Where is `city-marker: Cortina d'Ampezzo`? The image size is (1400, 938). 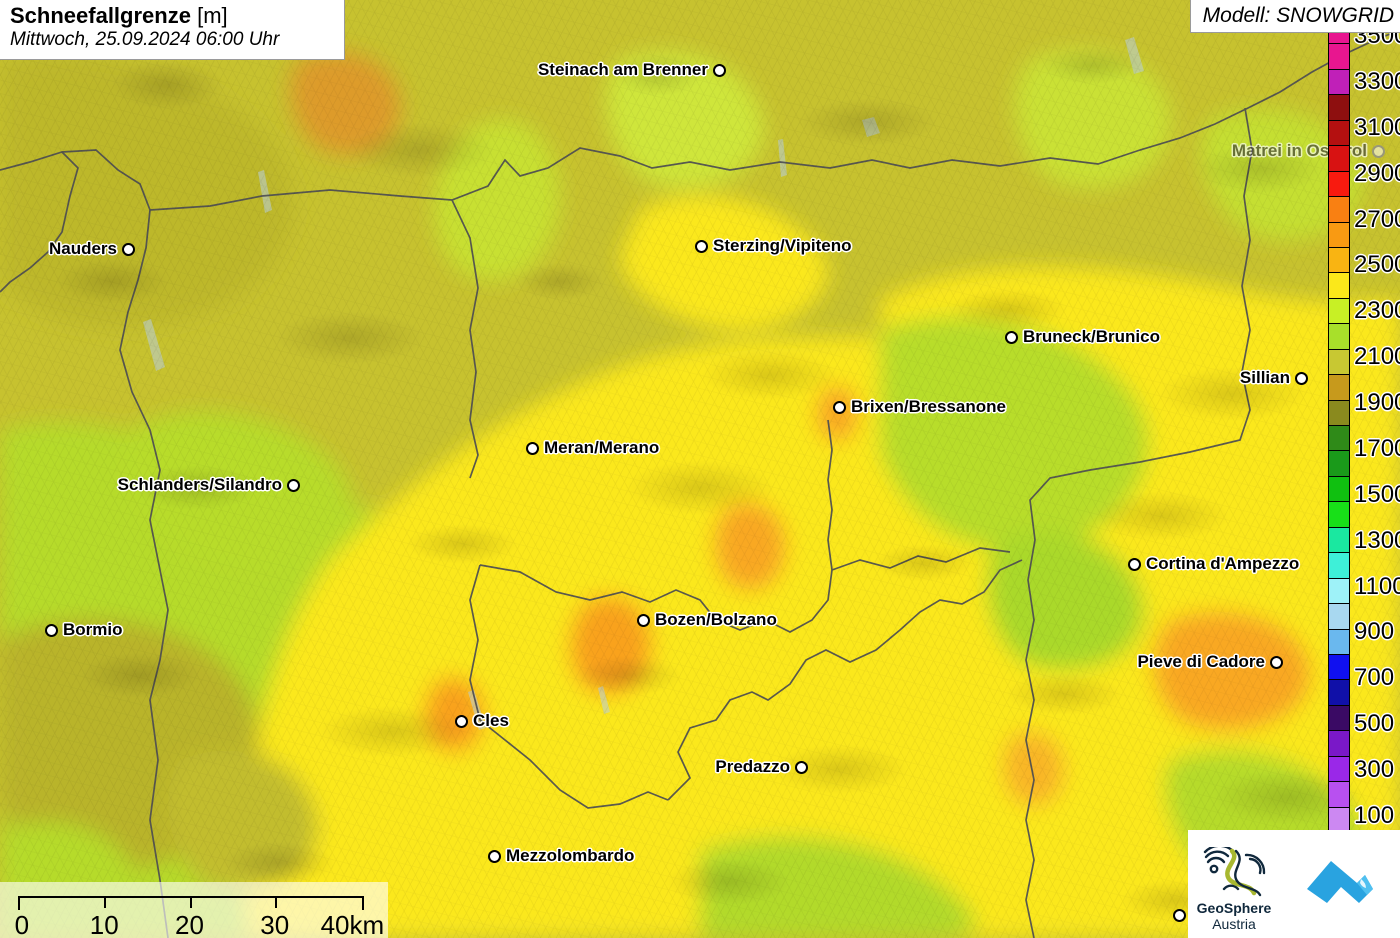 city-marker: Cortina d'Ampezzo is located at coordinates (1213, 564).